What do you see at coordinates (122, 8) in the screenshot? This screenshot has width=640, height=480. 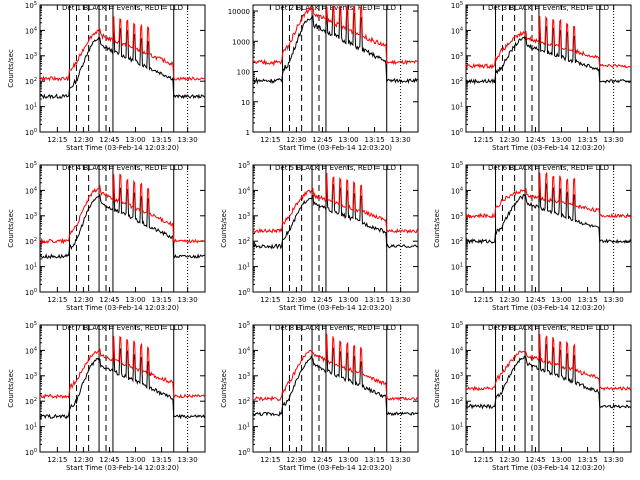 I see `panel-title: Det 1 BLACK = Events, RED = LLD` at bounding box center [122, 8].